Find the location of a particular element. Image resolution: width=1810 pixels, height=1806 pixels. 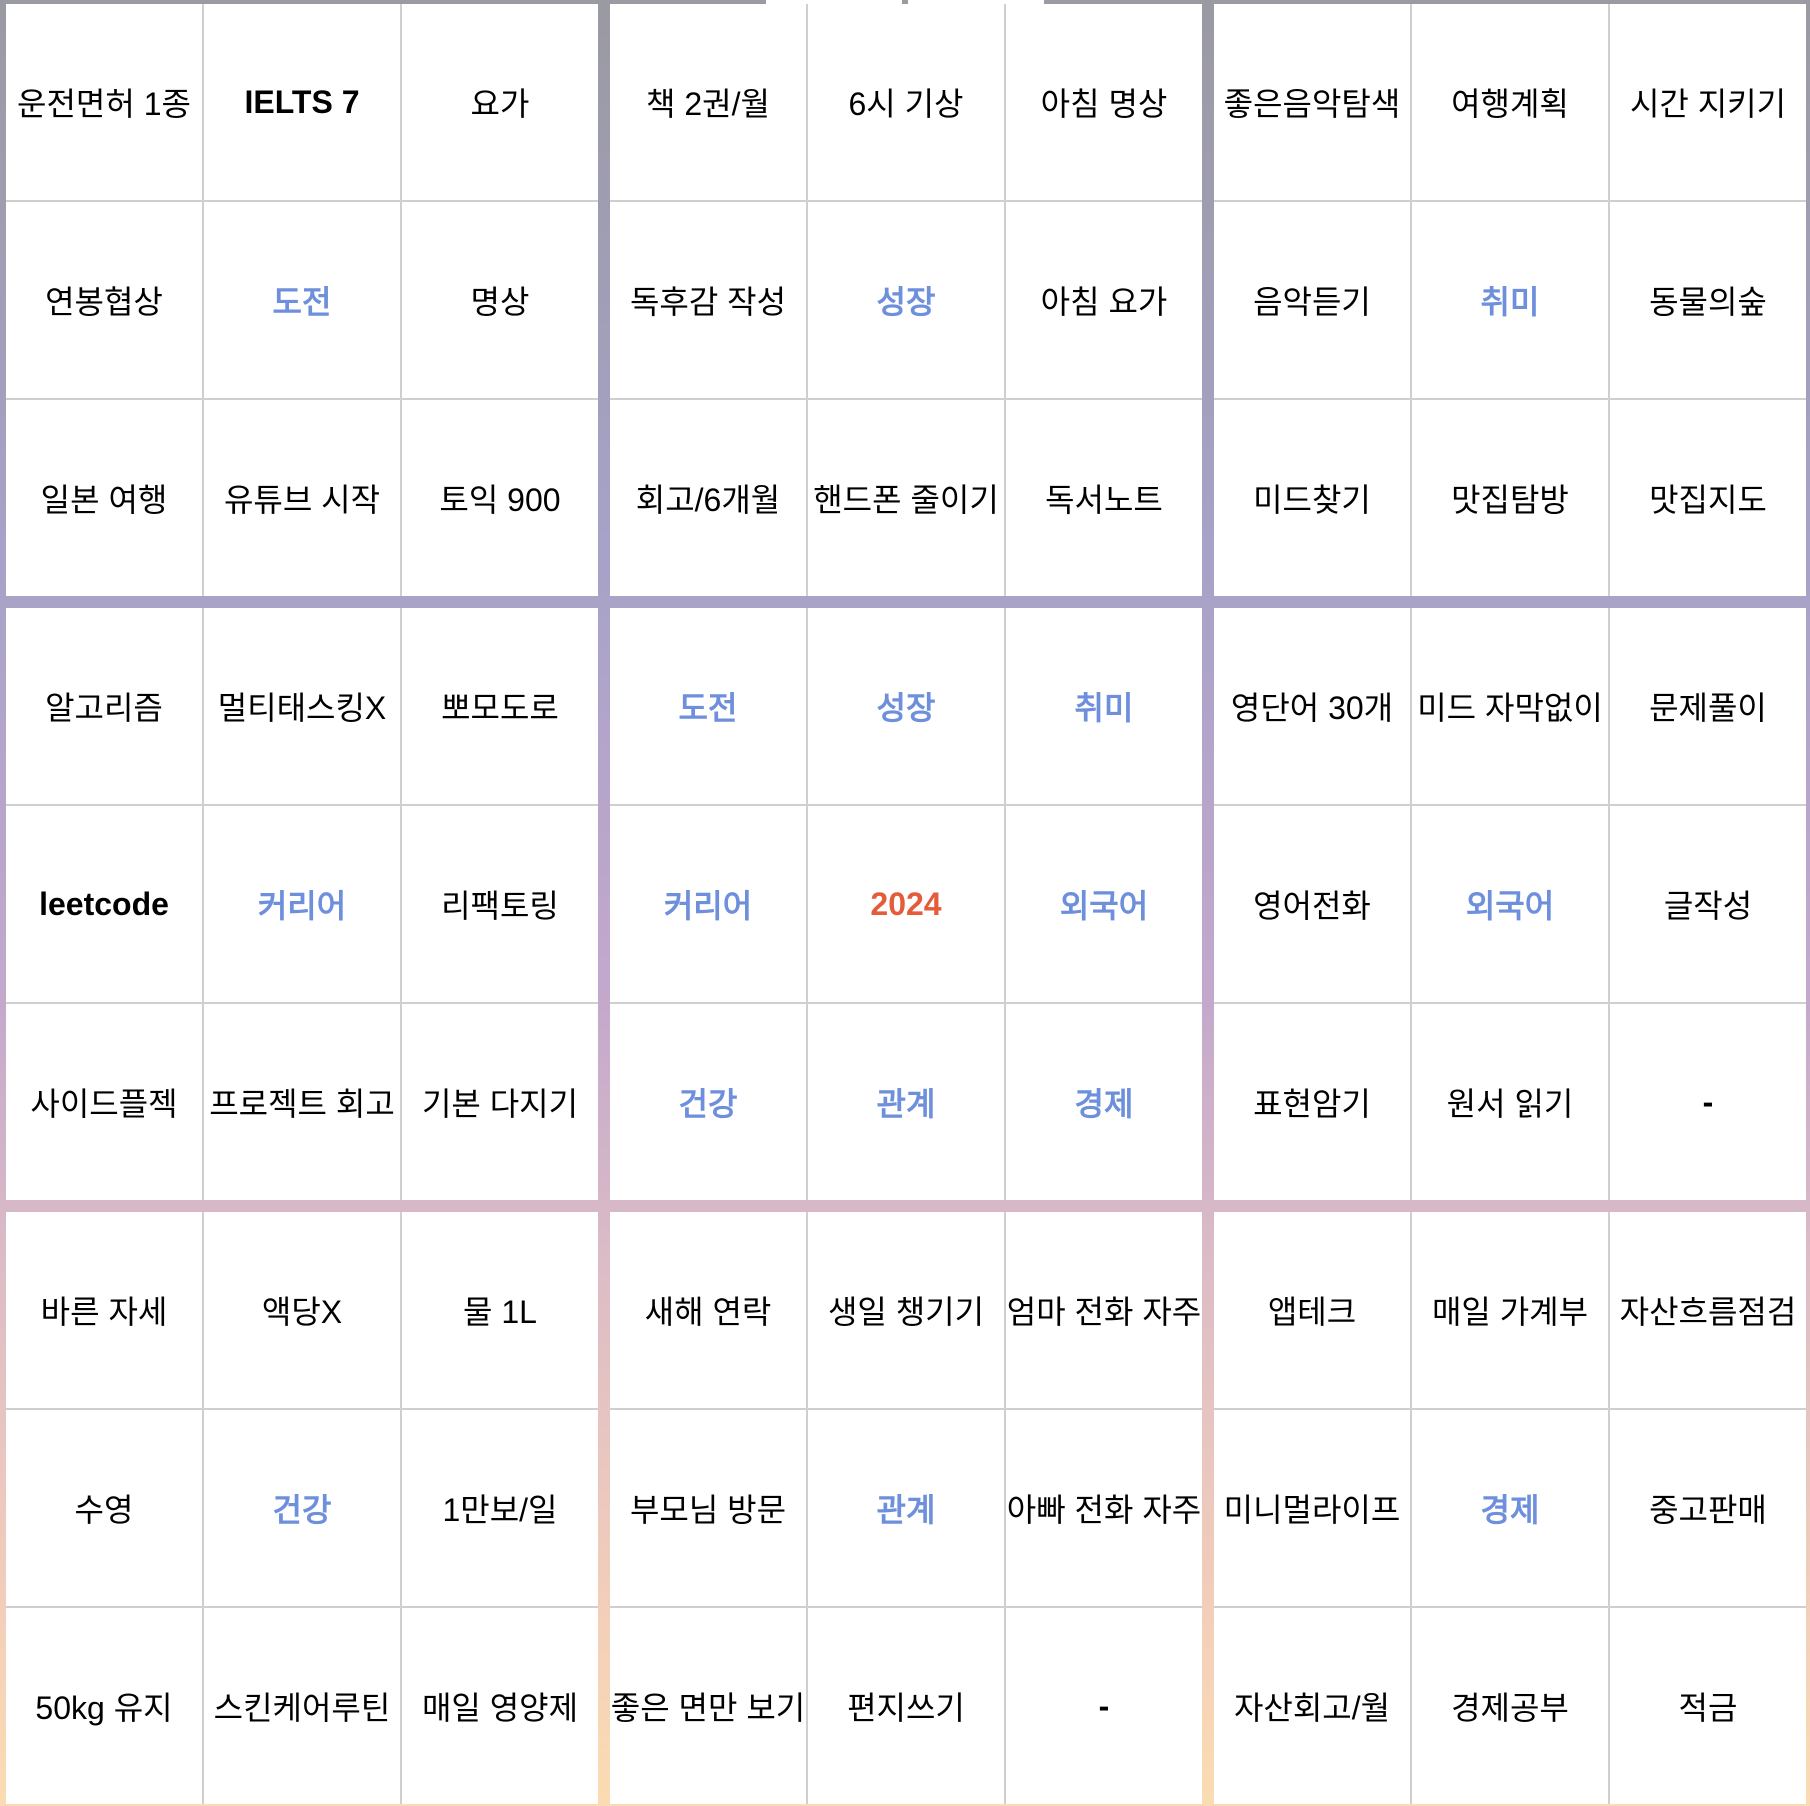

block-center-cell: 관계 is located at coordinates (906, 1508).